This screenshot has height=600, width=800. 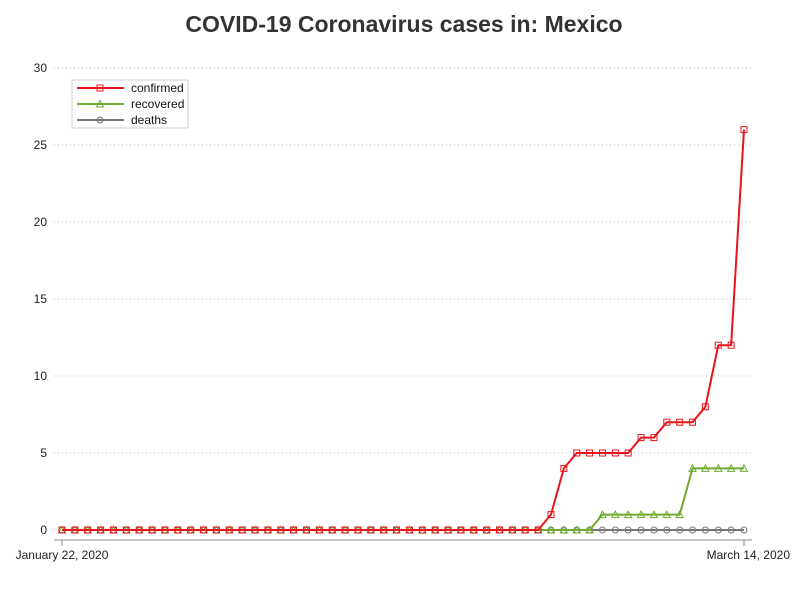 What do you see at coordinates (43, 530) in the screenshot?
I see `y-tick-label: 0` at bounding box center [43, 530].